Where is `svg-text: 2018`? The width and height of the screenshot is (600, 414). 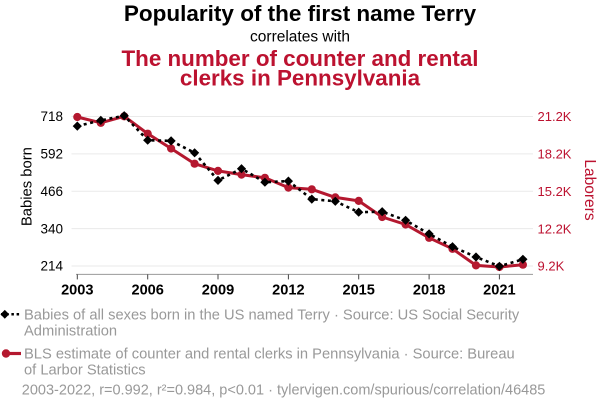 svg-text: 2018 is located at coordinates (429, 290).